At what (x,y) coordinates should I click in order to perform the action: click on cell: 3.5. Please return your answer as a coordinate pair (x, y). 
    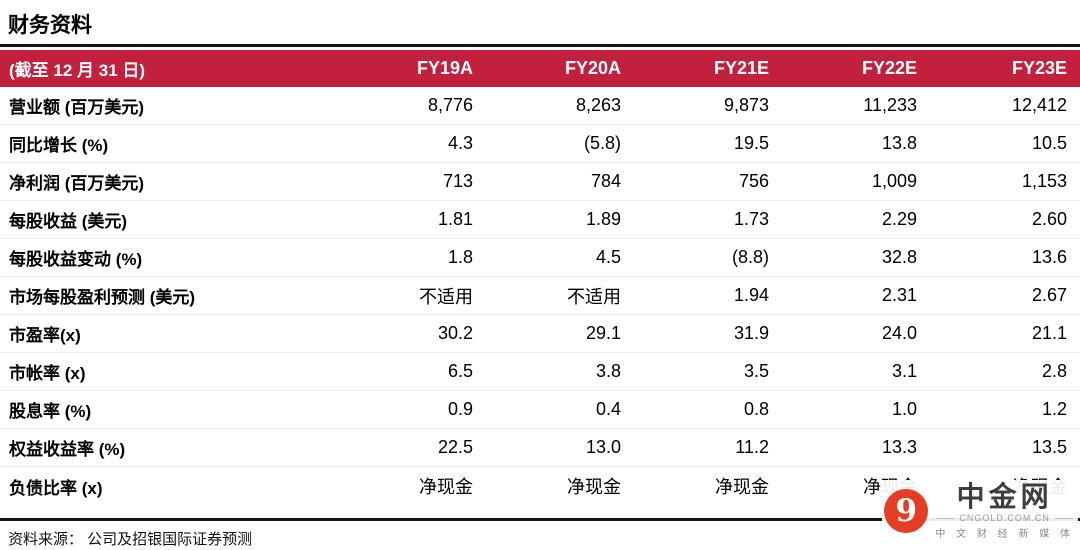
    Looking at the image, I should click on (756, 371).